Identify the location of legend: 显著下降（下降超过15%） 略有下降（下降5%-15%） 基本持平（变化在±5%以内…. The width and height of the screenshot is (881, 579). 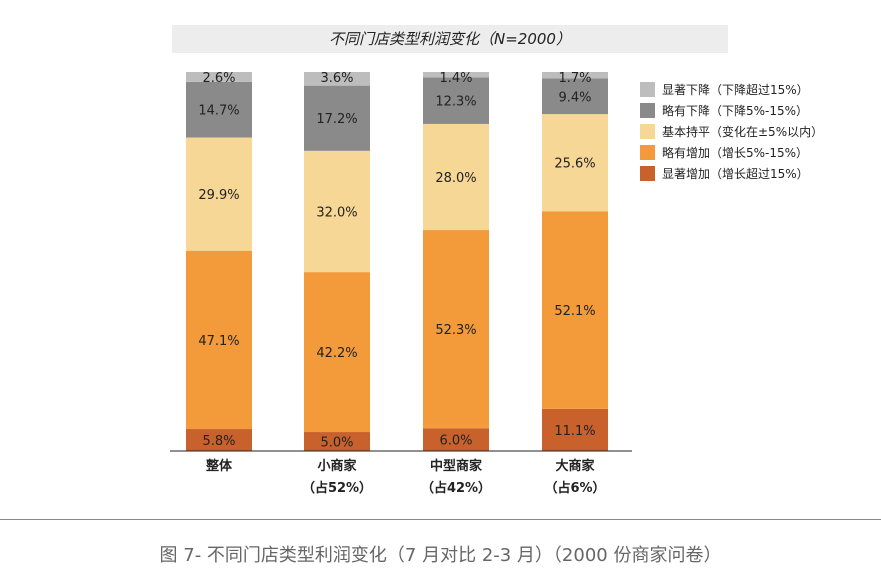
(731, 131).